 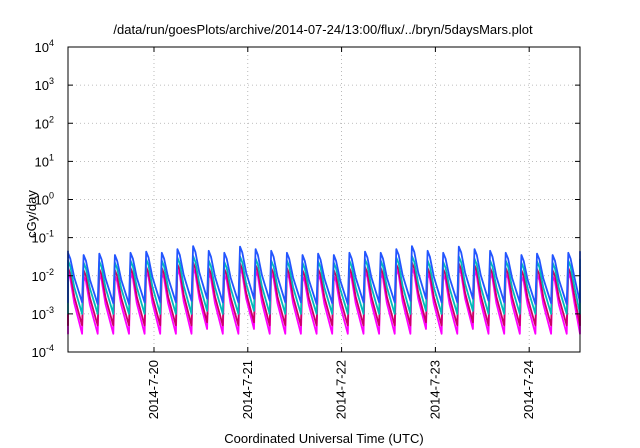 I want to click on y-tick-label: 10³, so click(x=44, y=84).